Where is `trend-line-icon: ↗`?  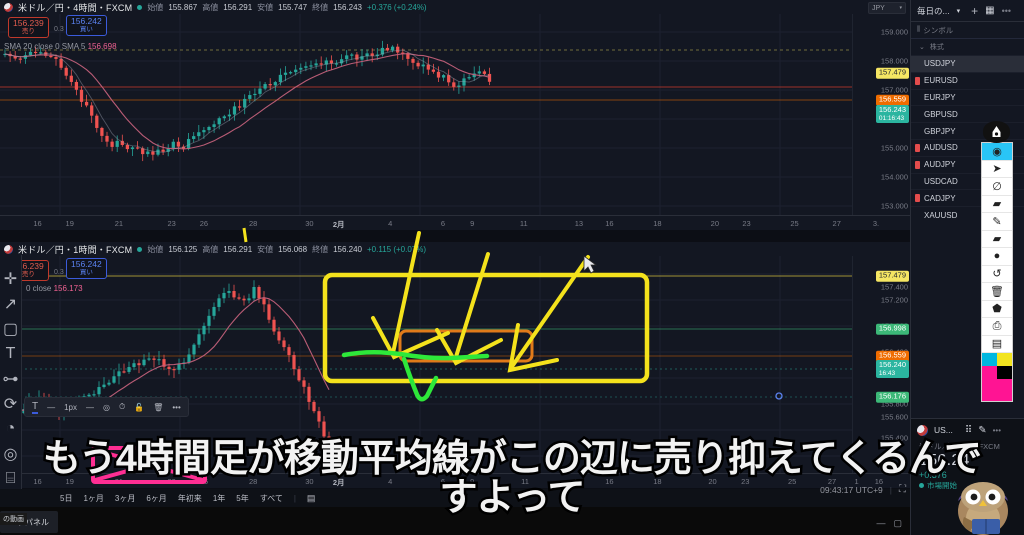 trend-line-icon: ↗ is located at coordinates (10, 304).